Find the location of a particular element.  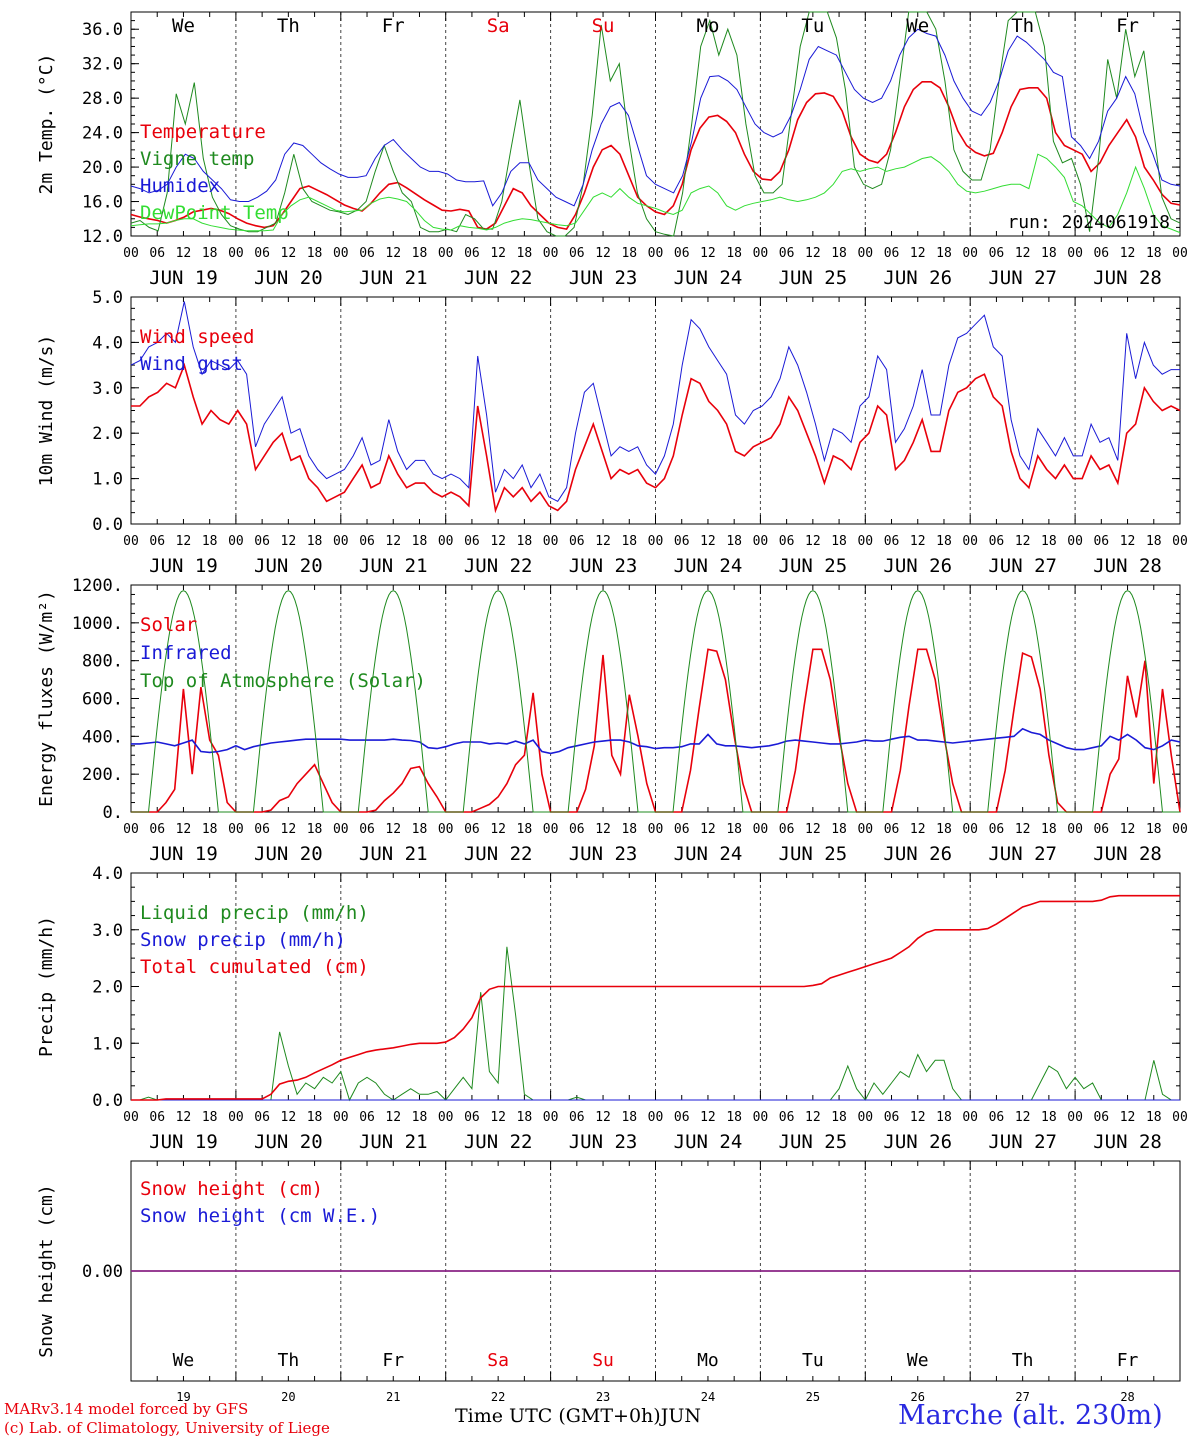

day-name: Th is located at coordinates (289, 1360).